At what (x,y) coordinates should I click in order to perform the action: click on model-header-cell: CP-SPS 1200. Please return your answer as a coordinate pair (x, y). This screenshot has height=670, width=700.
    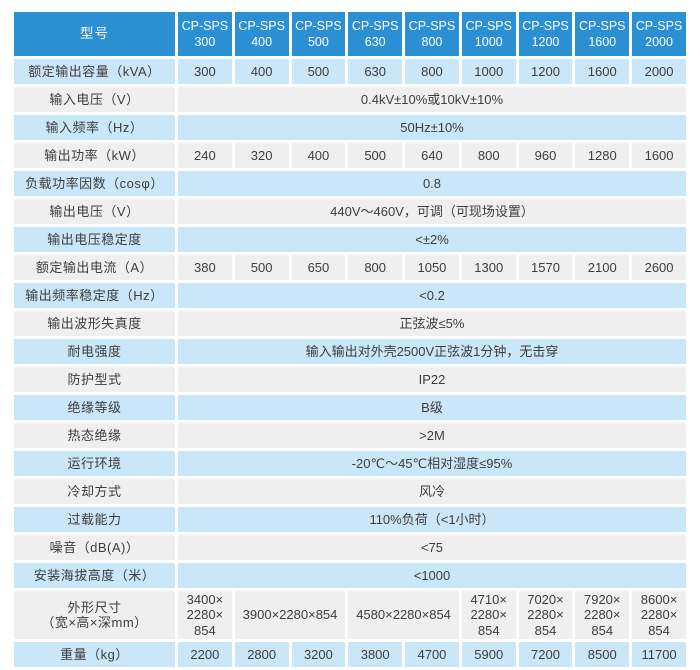
    Looking at the image, I should click on (545, 34).